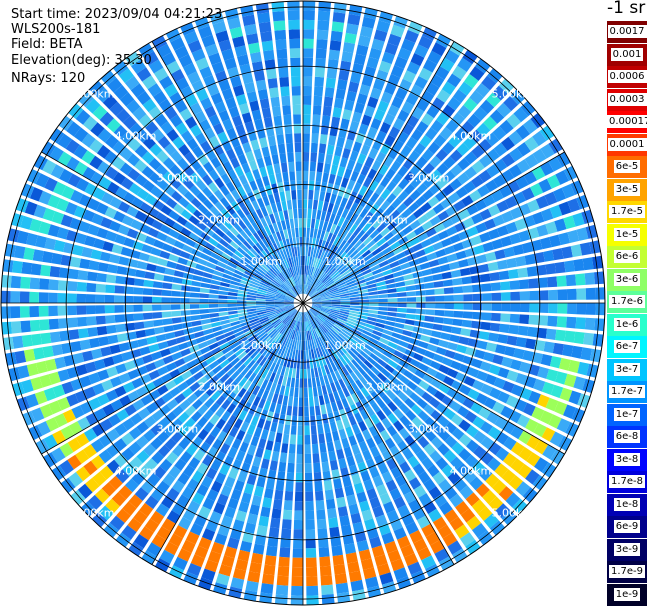 This screenshot has width=647, height=607. Describe the element at coordinates (627, 369) in the screenshot. I see `colorbar-level: 3e-7` at that location.